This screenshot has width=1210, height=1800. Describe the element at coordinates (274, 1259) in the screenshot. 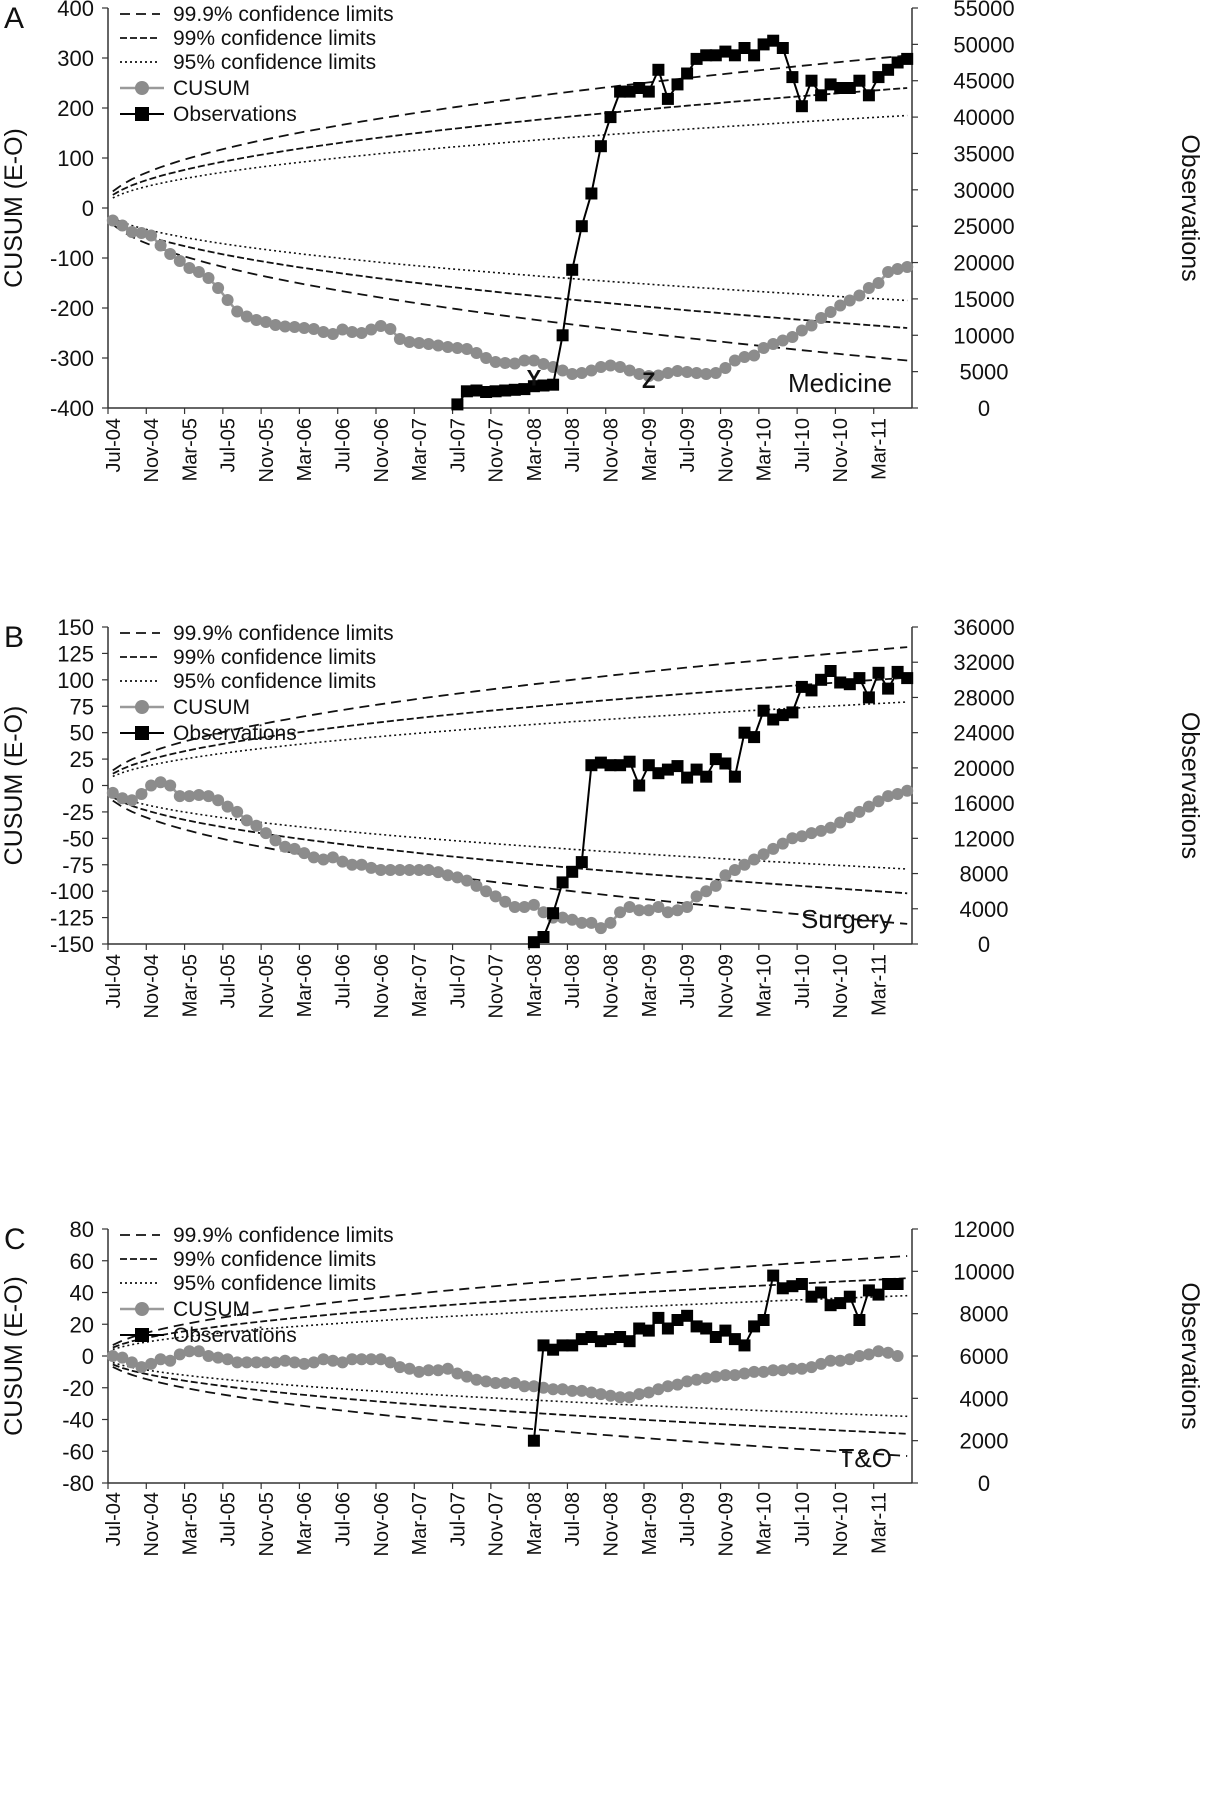

I see `legend-label: 99% confidence limits` at that location.